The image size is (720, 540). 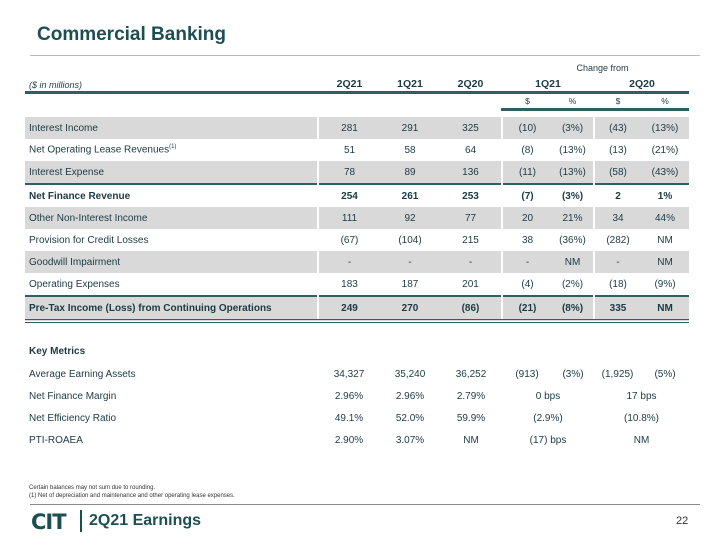 What do you see at coordinates (617, 101) in the screenshot?
I see `change-unit-header: $` at bounding box center [617, 101].